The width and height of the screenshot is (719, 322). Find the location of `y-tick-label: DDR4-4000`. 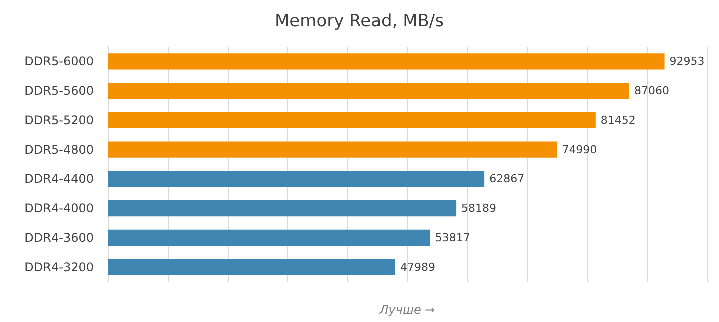

y-tick-label: DDR4-4000 is located at coordinates (59, 209).